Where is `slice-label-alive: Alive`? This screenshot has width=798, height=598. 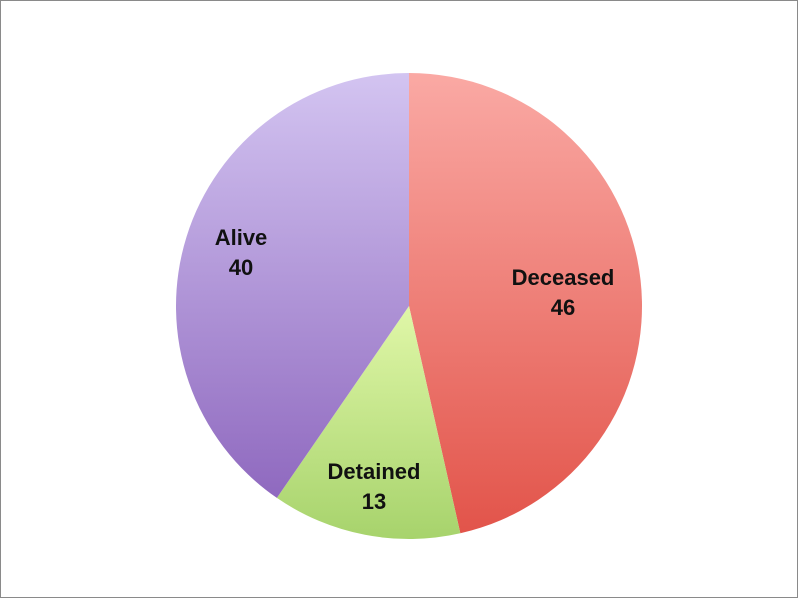
slice-label-alive: Alive is located at coordinates (241, 237).